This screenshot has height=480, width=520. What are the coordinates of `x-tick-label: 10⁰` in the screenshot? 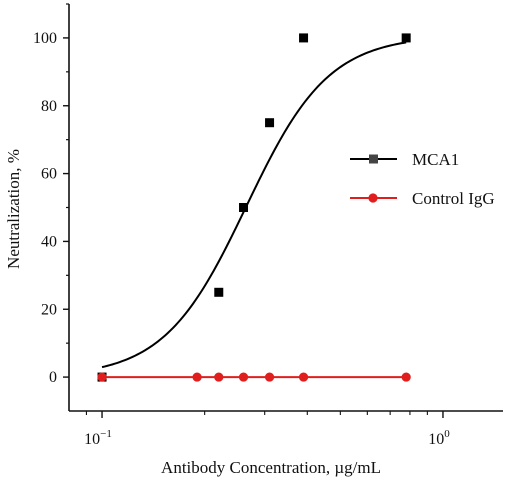 It's located at (439, 438).